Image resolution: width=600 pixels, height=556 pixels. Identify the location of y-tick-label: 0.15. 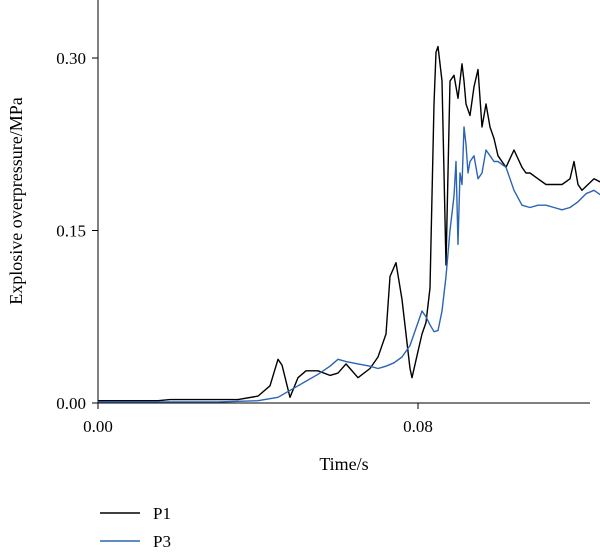
(71, 231).